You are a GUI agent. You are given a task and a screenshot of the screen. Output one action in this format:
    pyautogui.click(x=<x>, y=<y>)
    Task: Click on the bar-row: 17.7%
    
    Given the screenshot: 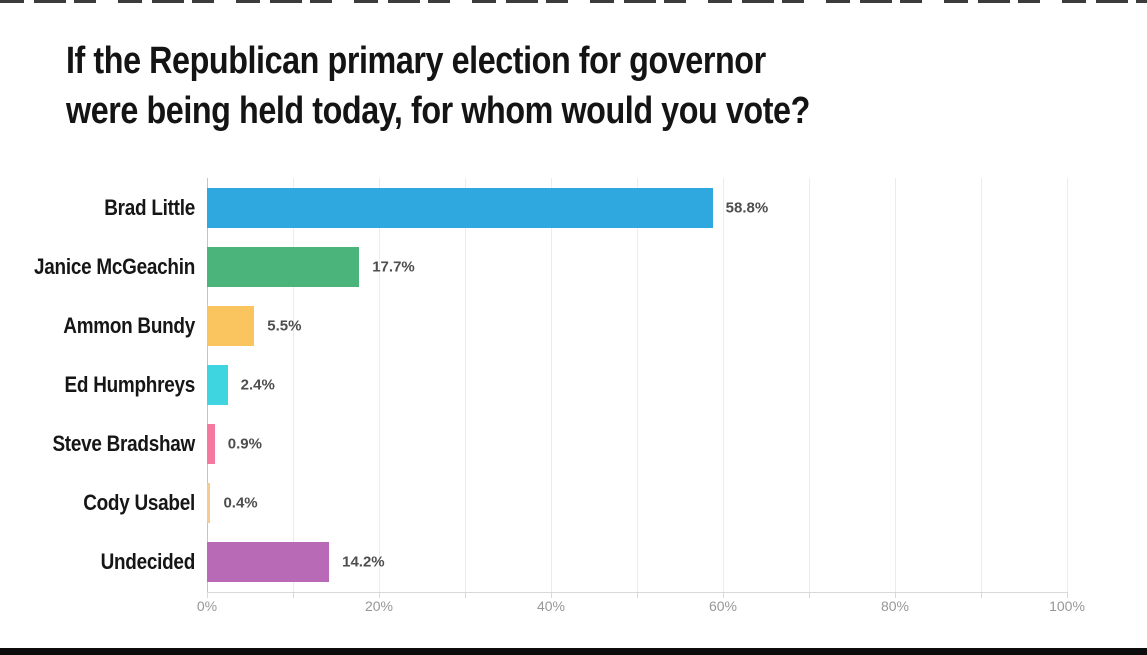 What is the action you would take?
    pyautogui.click(x=637, y=266)
    